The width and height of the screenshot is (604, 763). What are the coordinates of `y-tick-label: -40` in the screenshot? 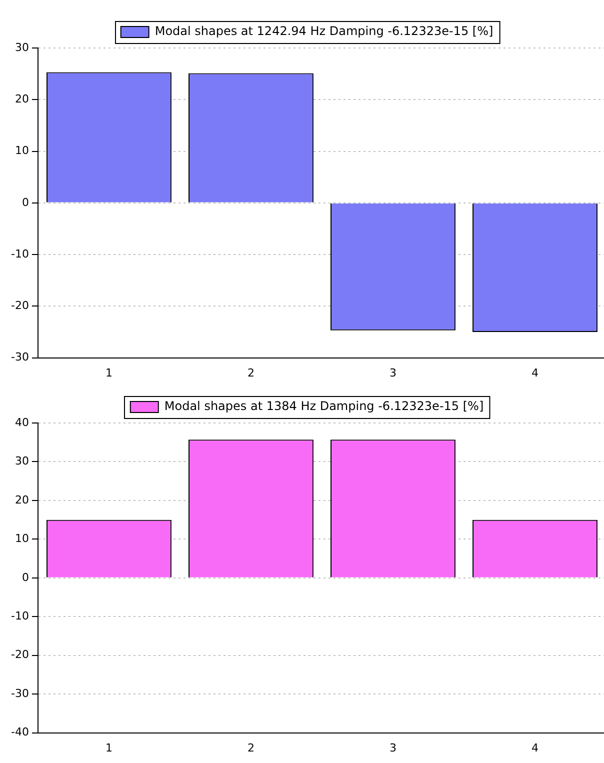 It's located at (20, 732).